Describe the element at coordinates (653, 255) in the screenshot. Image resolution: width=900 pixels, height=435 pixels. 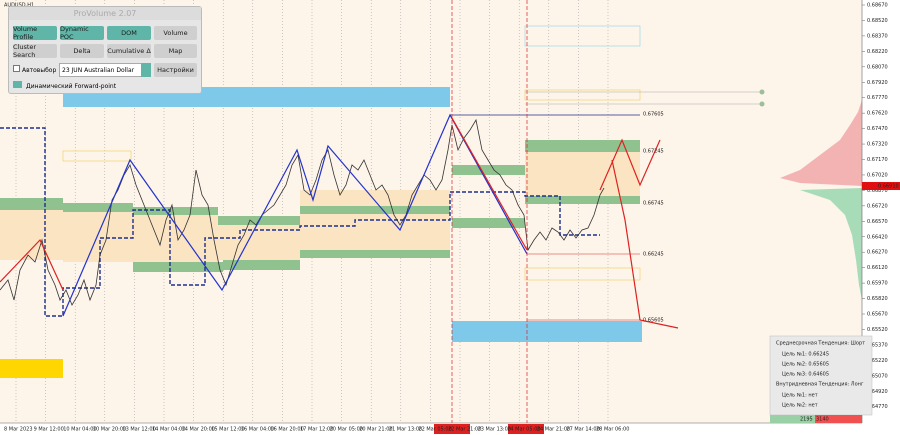
I see `level-label: 0.66245` at that location.